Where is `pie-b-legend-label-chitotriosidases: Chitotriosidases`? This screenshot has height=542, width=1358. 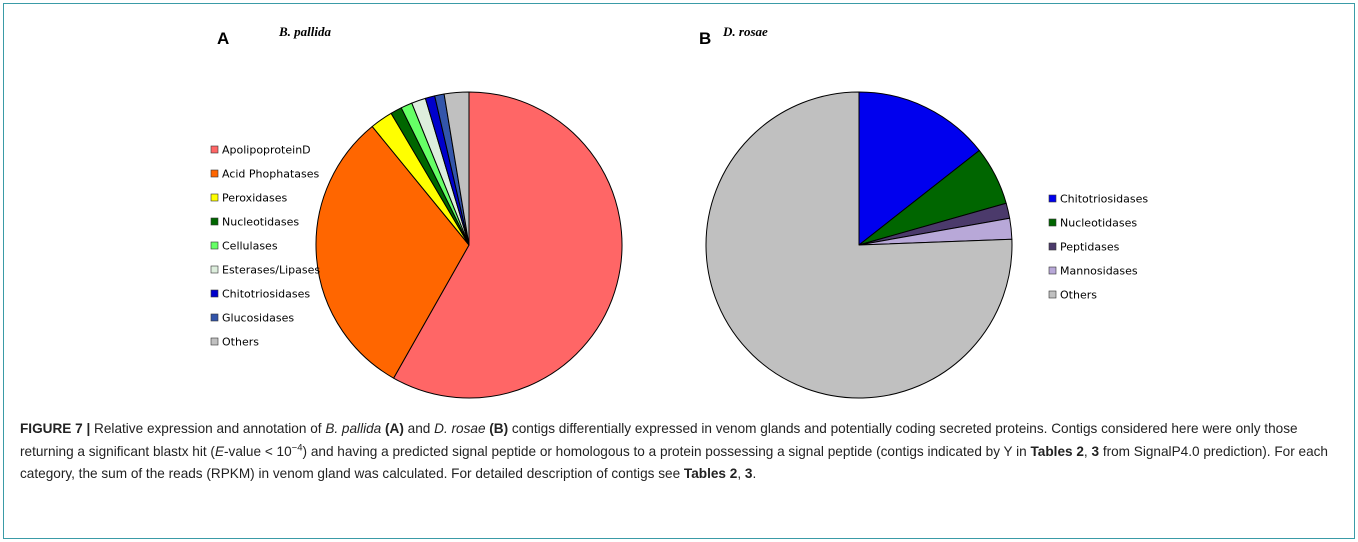 pie-b-legend-label-chitotriosidases: Chitotriosidases is located at coordinates (1104, 199).